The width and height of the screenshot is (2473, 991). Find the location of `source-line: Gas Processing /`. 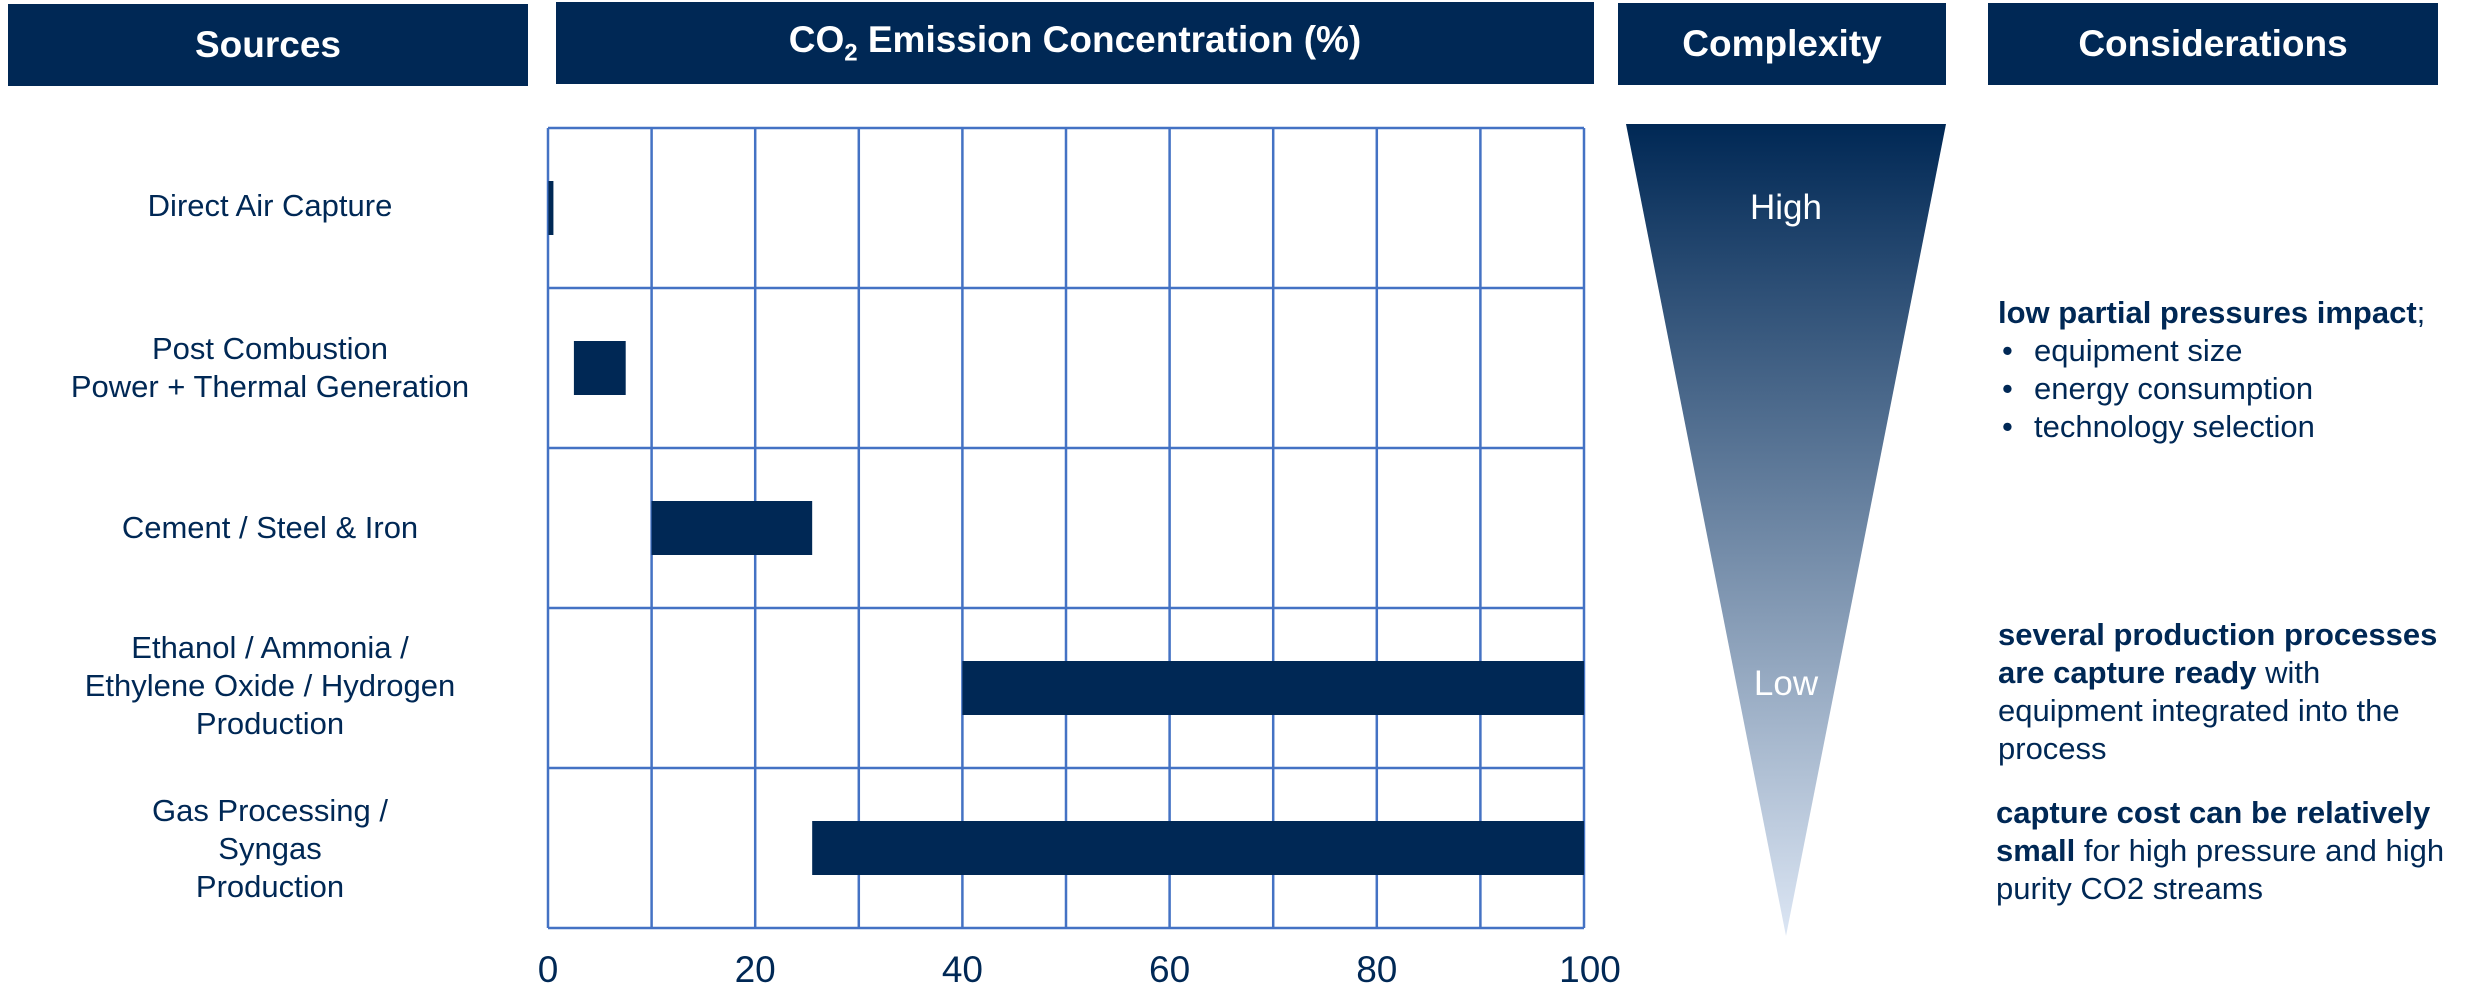

source-line: Gas Processing / is located at coordinates (270, 810).